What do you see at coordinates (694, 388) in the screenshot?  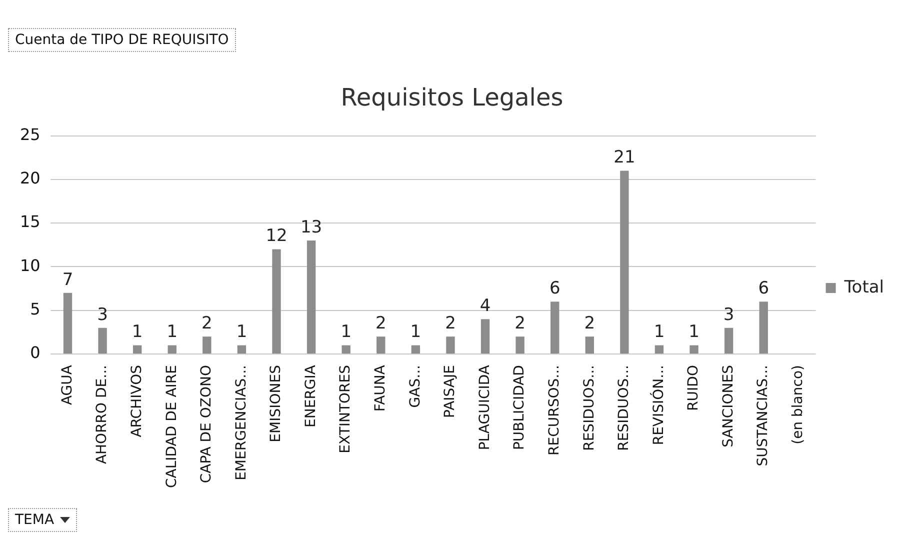 I see `x-tick-label: RUIDO` at bounding box center [694, 388].